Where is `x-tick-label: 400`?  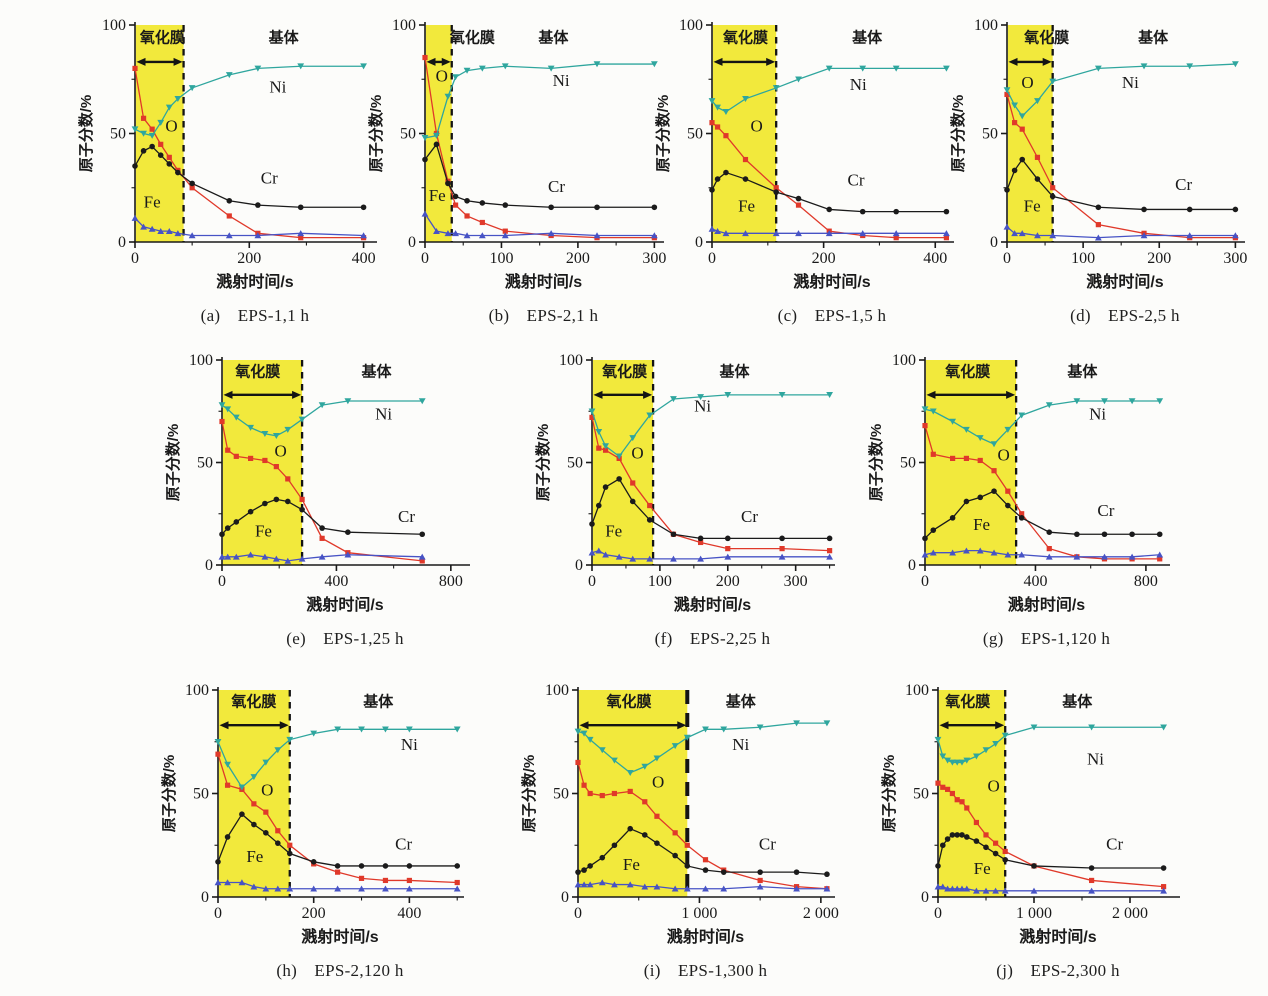
x-tick-label: 400 is located at coordinates (336, 581).